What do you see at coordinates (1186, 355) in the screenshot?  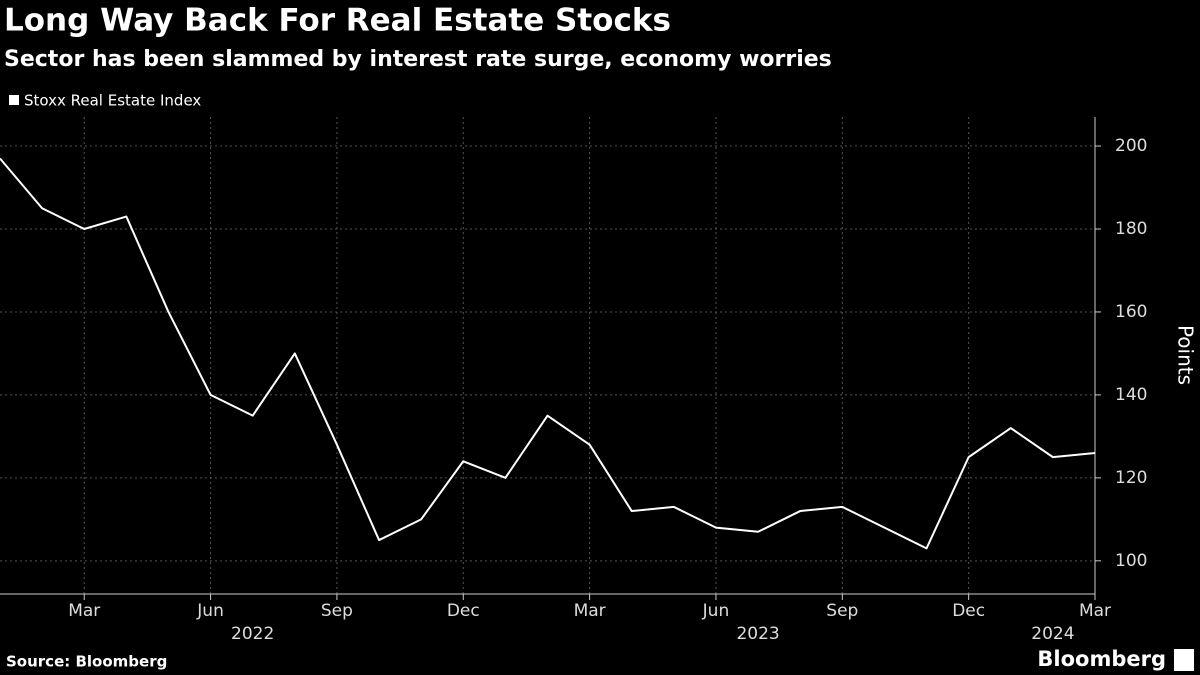 I see `y-axis-label: Points` at bounding box center [1186, 355].